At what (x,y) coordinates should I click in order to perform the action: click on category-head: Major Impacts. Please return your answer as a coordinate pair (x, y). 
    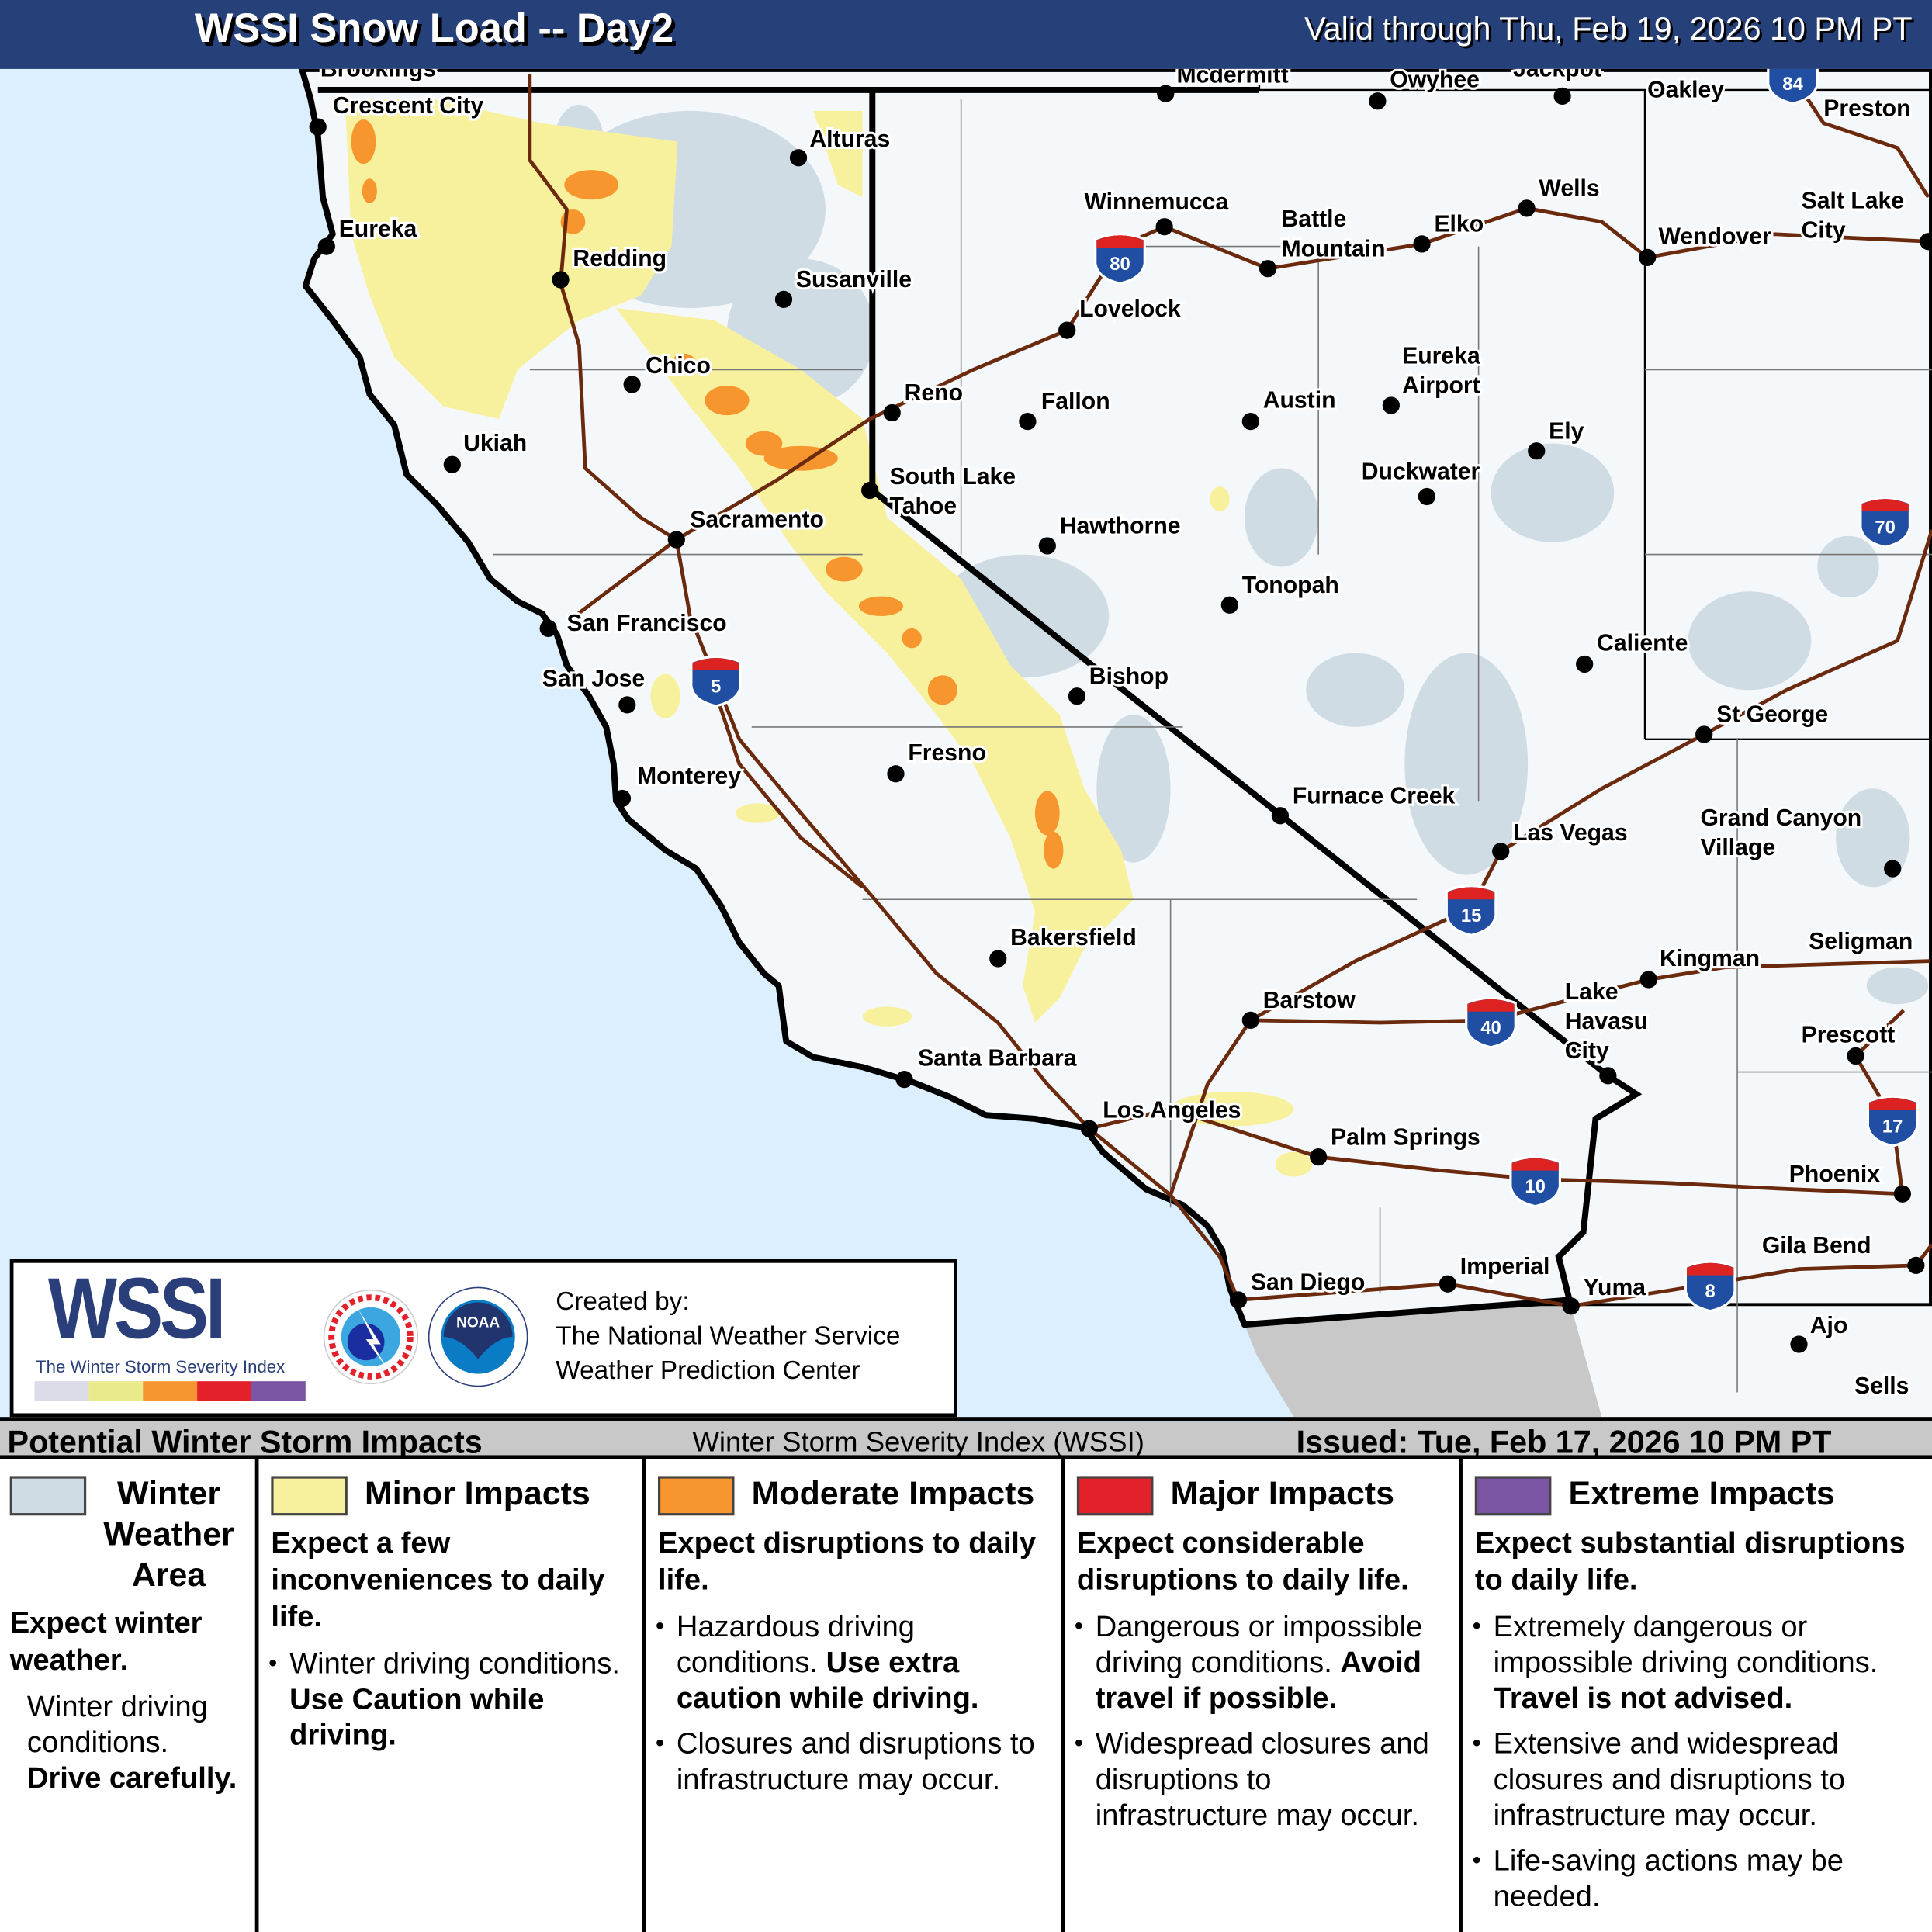
    Looking at the image, I should click on (1264, 1494).